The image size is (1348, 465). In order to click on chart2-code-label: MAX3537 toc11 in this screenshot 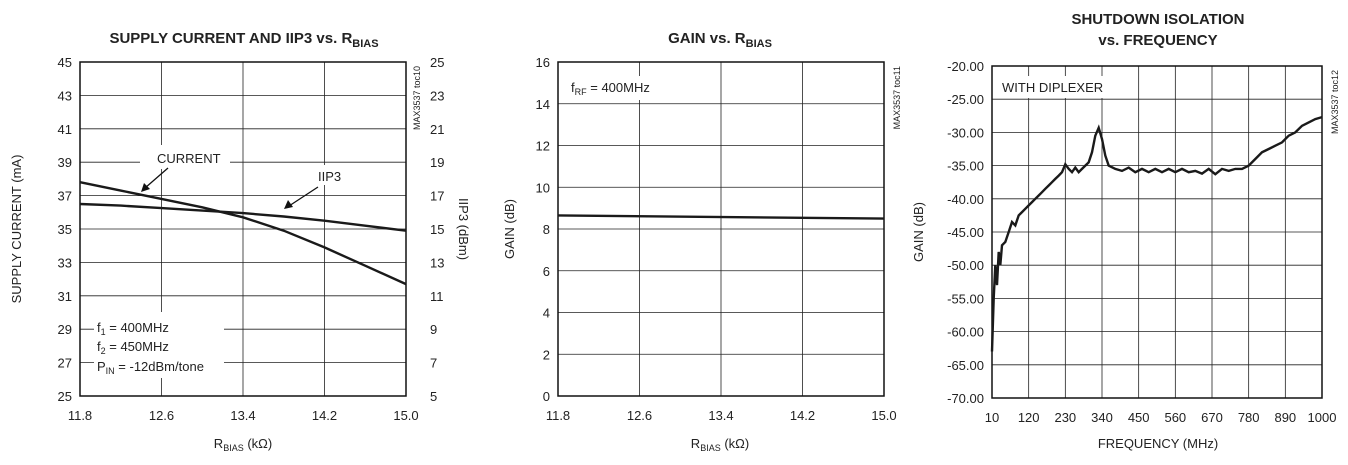, I will do `click(897, 97)`.